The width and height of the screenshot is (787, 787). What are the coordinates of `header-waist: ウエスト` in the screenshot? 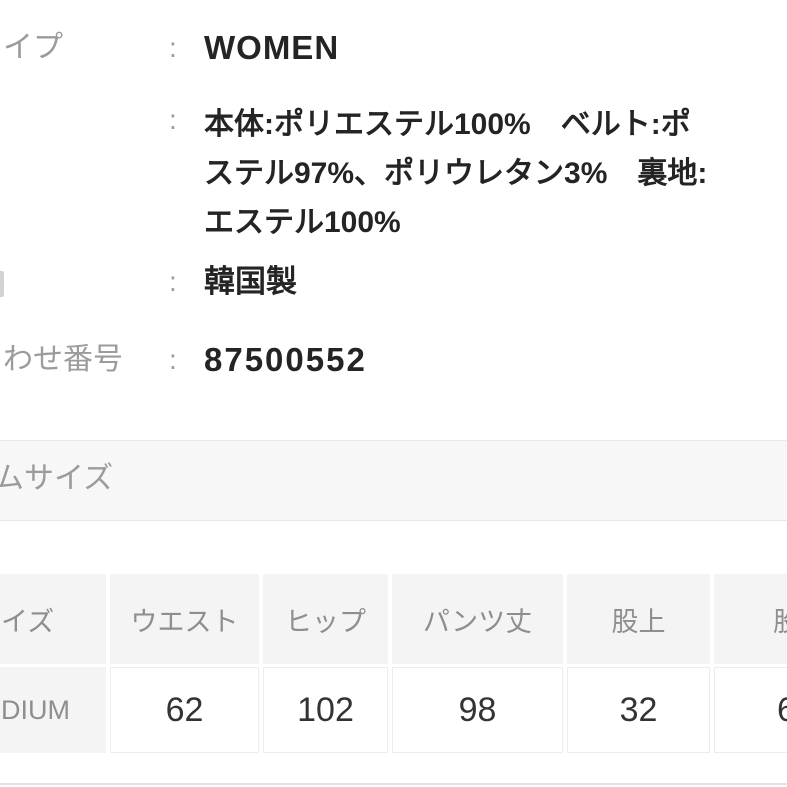 It's located at (184, 619).